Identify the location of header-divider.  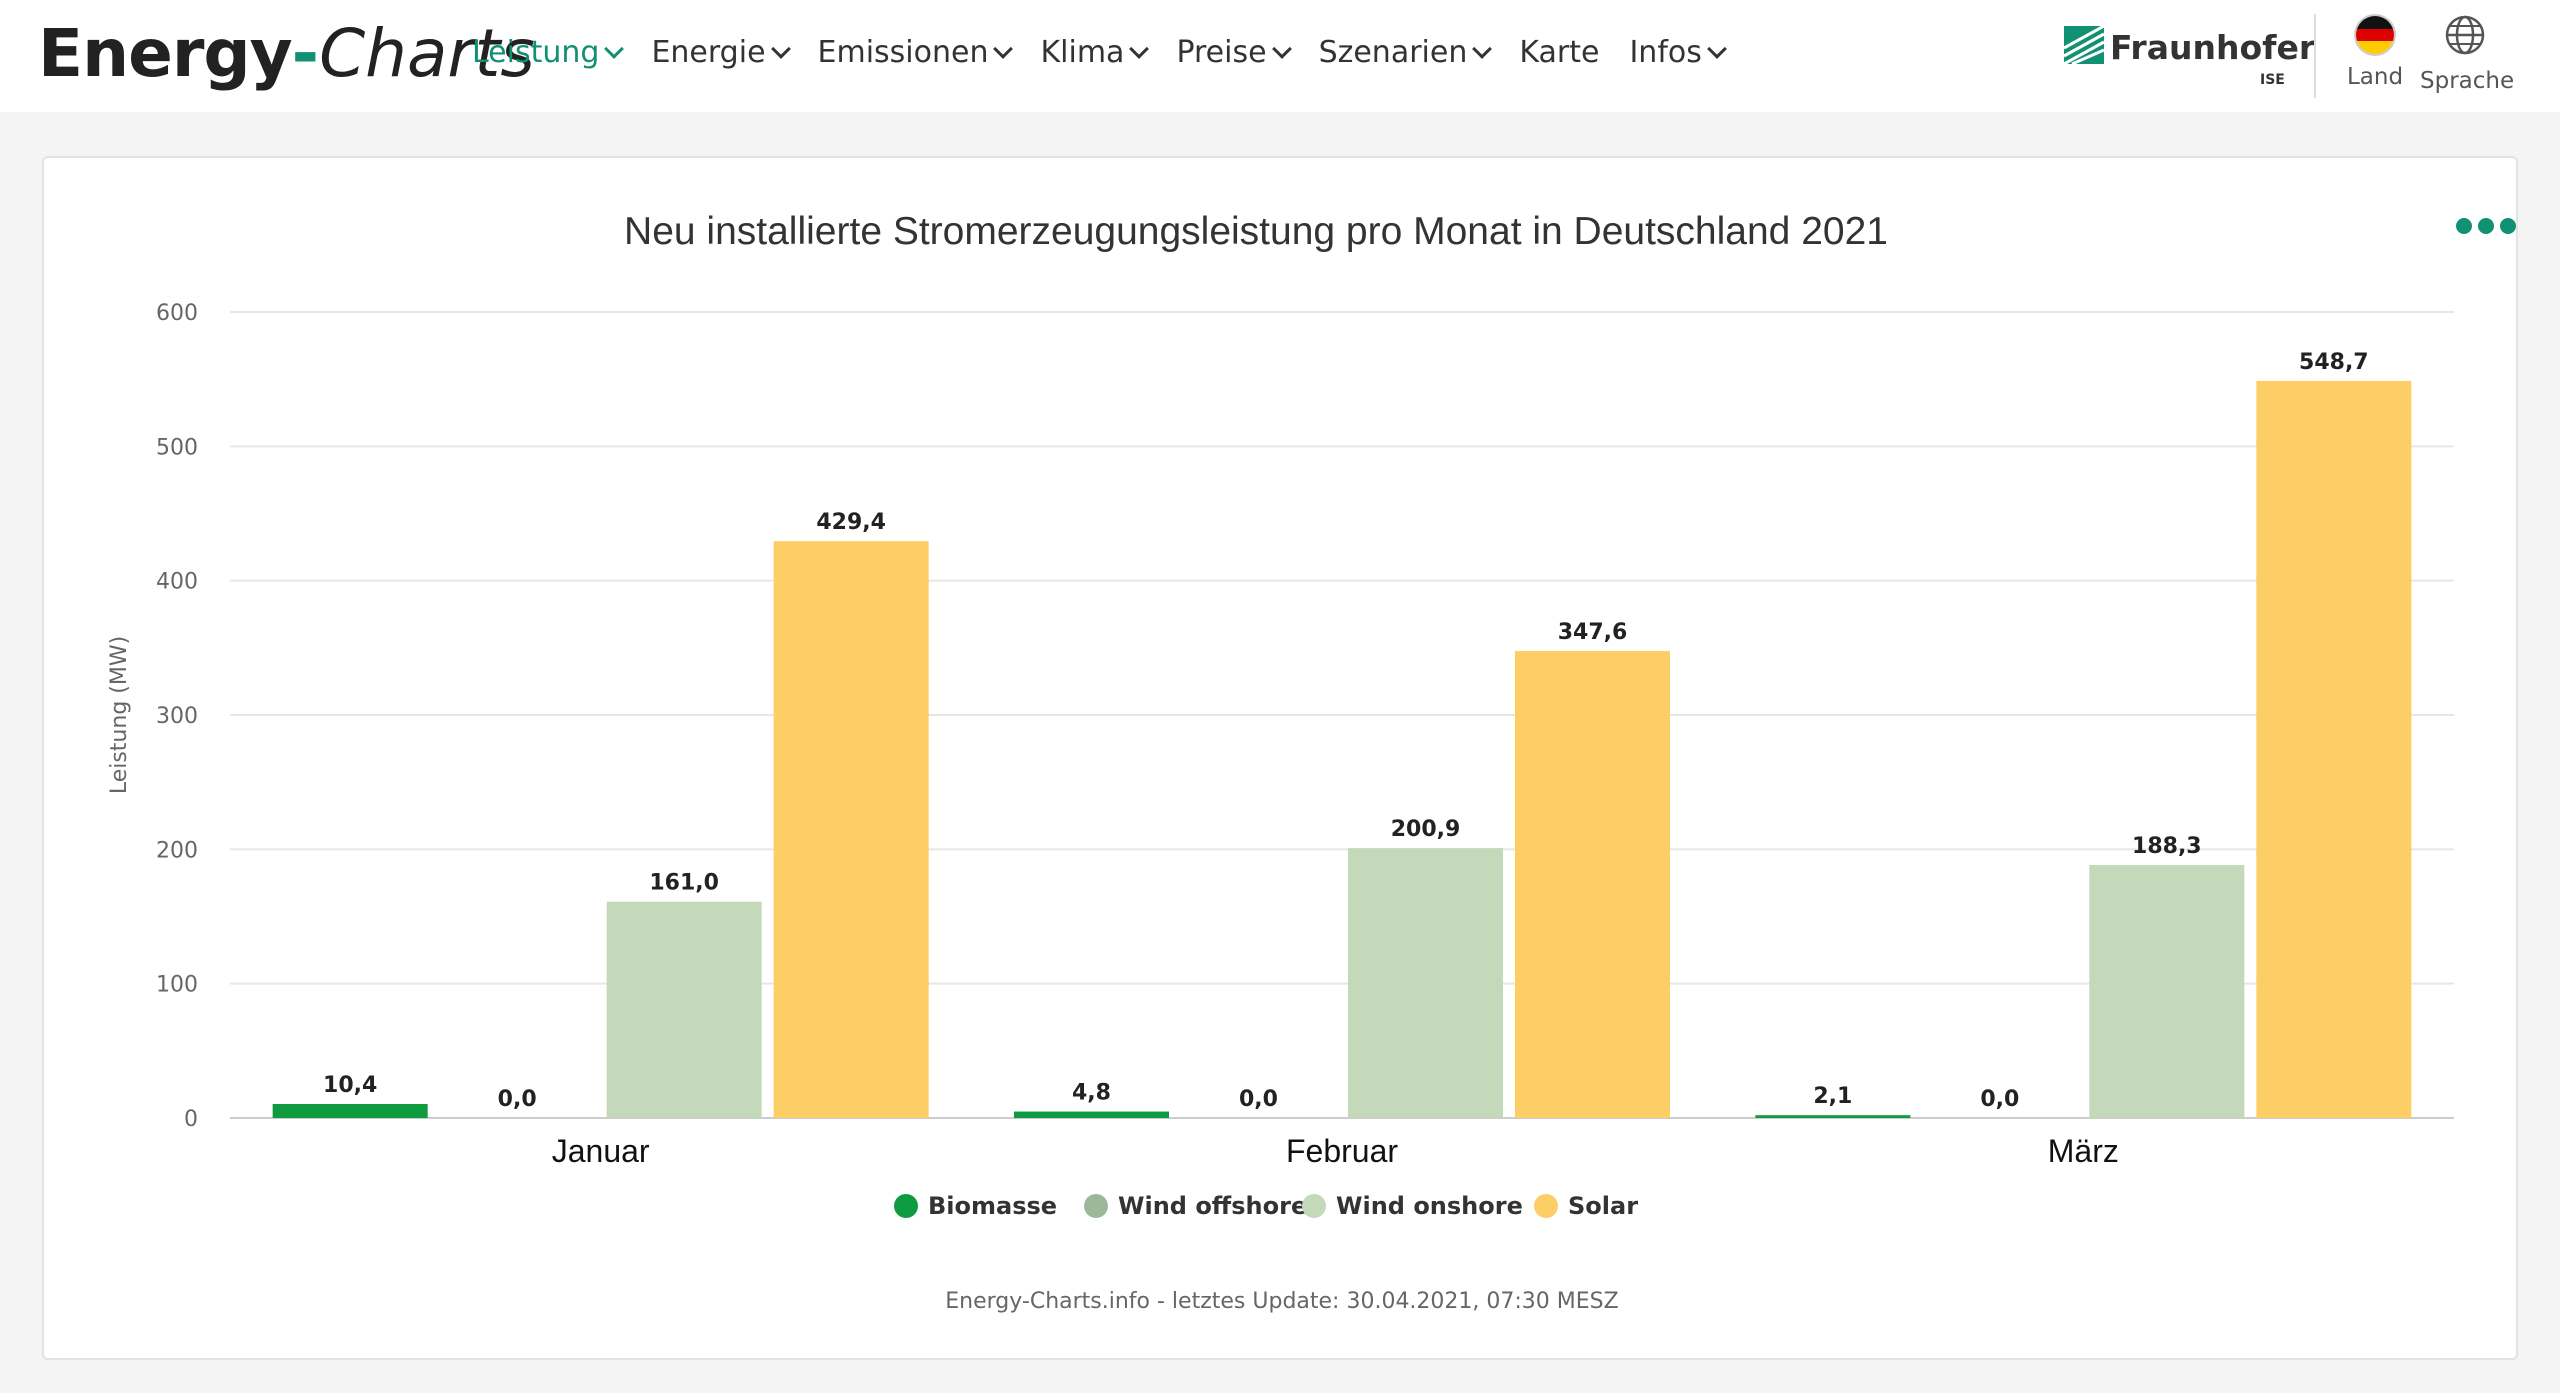
(2315, 56).